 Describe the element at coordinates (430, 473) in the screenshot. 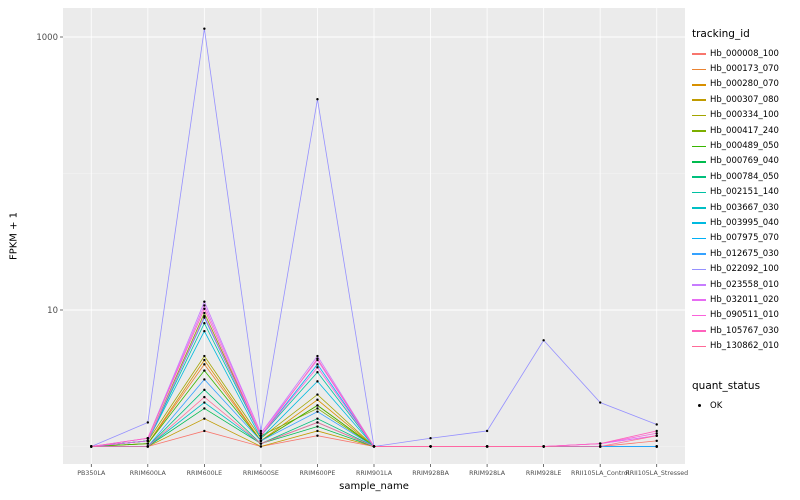

I see `x-tick-label: RRIM928BA` at that location.